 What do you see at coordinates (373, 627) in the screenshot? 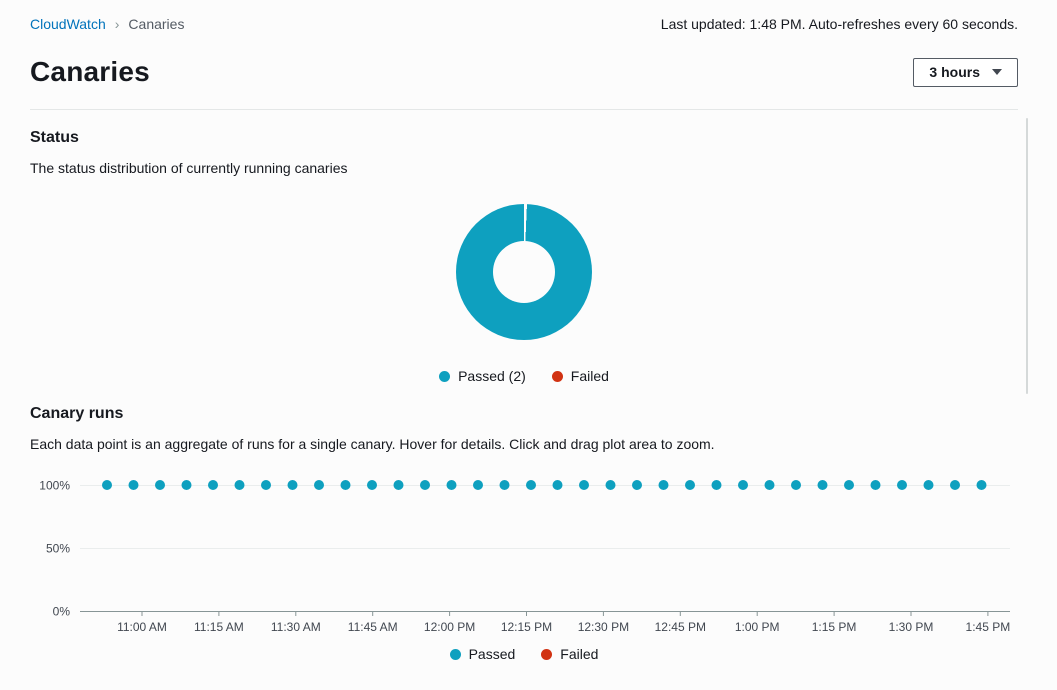
I see `svg-text: 11:45 AM` at bounding box center [373, 627].